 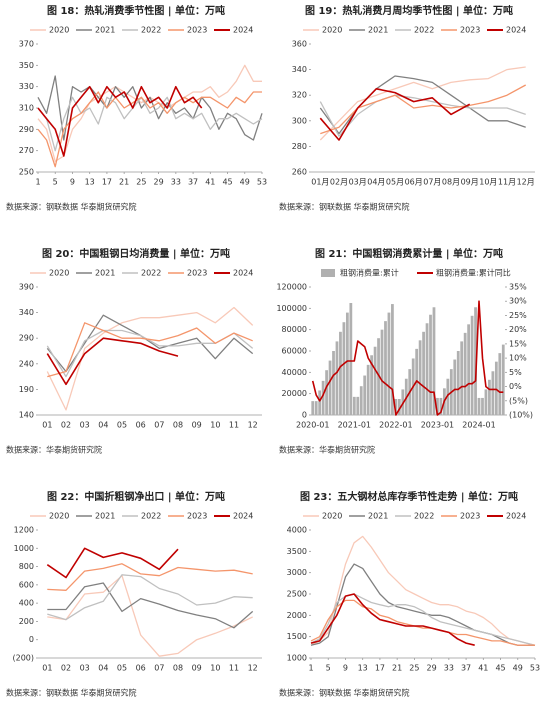 I want to click on y2-tick-label: 20%, so click(x=518, y=329).